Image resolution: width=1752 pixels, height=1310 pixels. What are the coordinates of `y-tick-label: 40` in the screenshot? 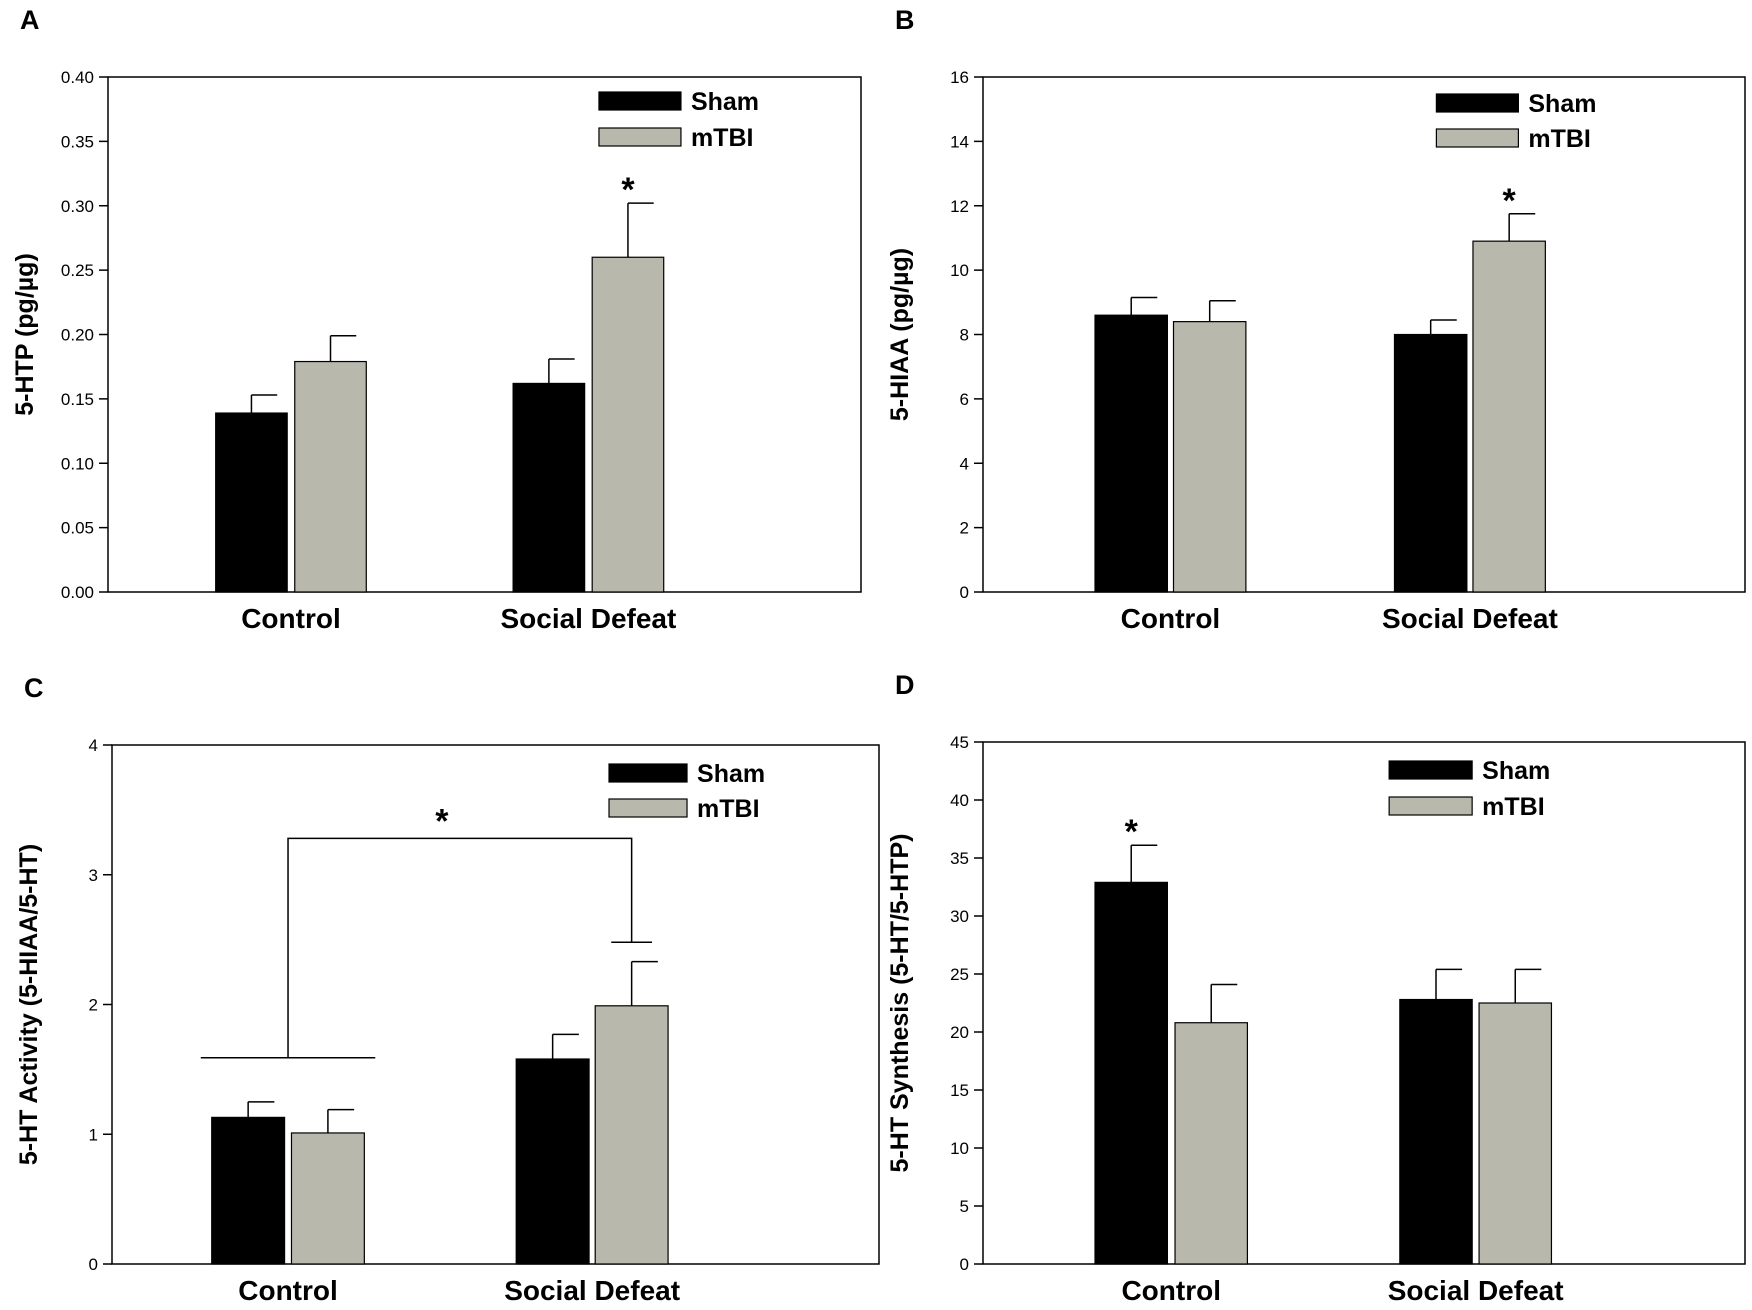 It's located at (959, 800).